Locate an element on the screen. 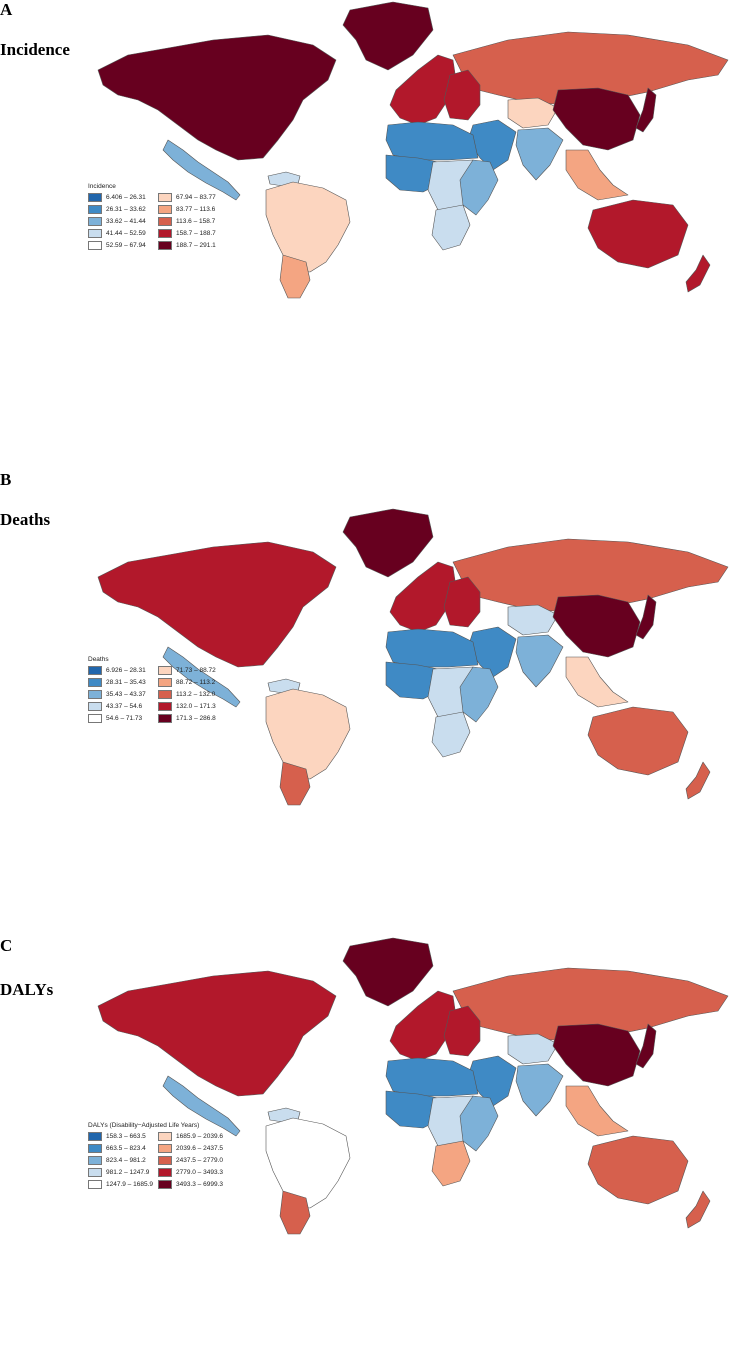 The height and width of the screenshot is (1349, 731). legend-label: 132.0 – 171.3 is located at coordinates (196, 706).